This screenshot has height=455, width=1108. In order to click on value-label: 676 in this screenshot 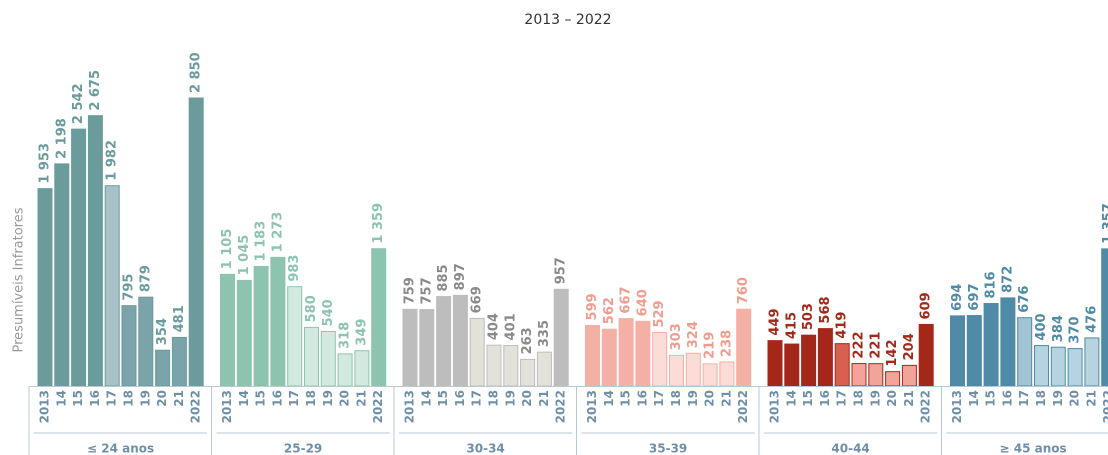, I will do `click(1024, 299)`.